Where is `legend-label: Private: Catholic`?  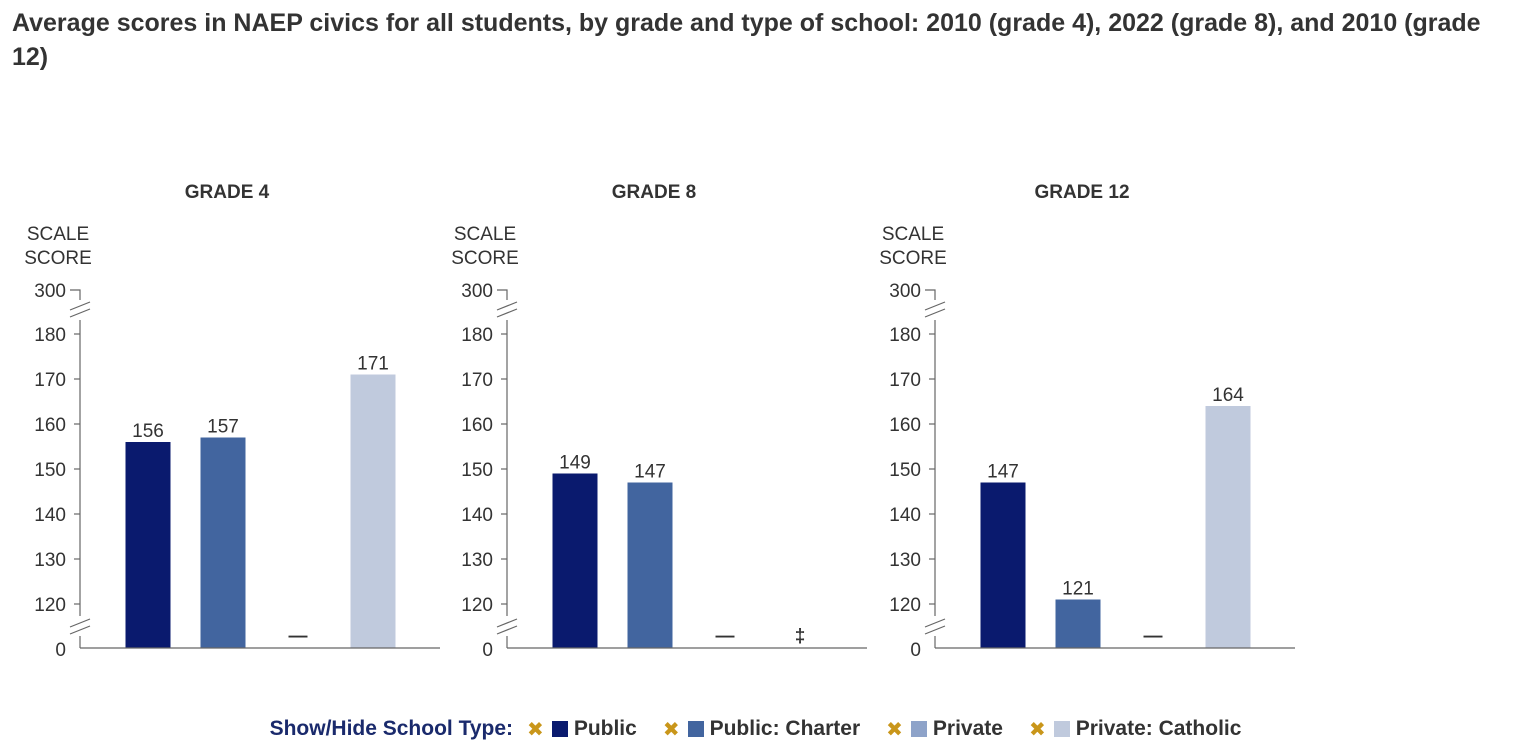
legend-label: Private: Catholic is located at coordinates (1158, 728).